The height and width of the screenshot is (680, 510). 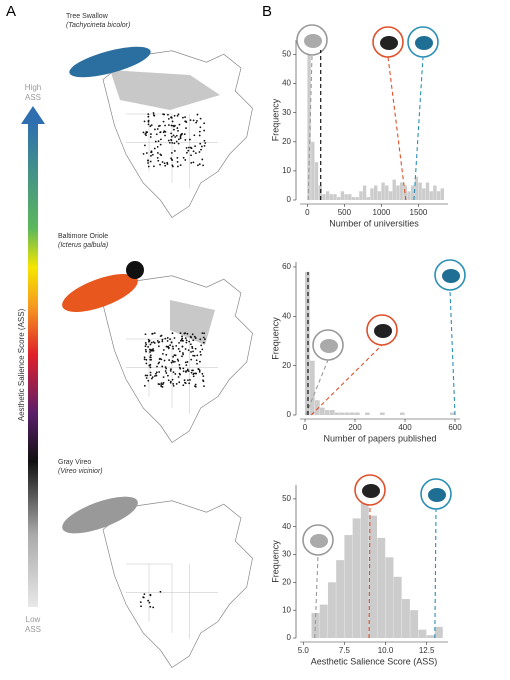 What do you see at coordinates (382, 212) in the screenshot?
I see `x-tick-label: 1000` at bounding box center [382, 212].